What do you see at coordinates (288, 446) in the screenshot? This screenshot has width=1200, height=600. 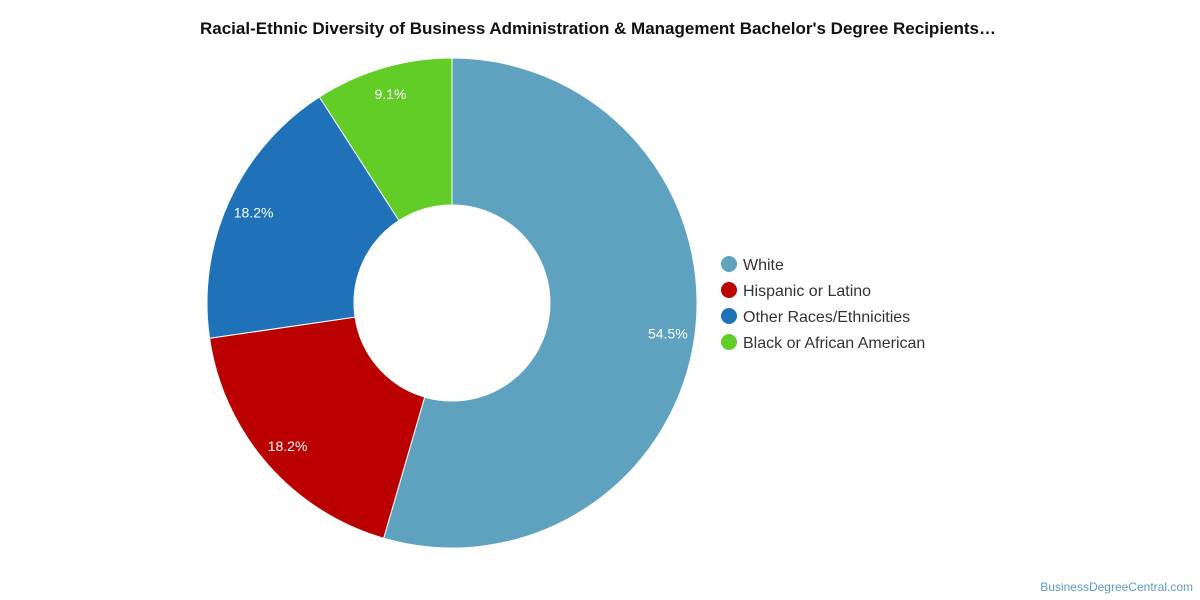 I see `slice-label-hispanic-or-latino: 18.2%` at bounding box center [288, 446].